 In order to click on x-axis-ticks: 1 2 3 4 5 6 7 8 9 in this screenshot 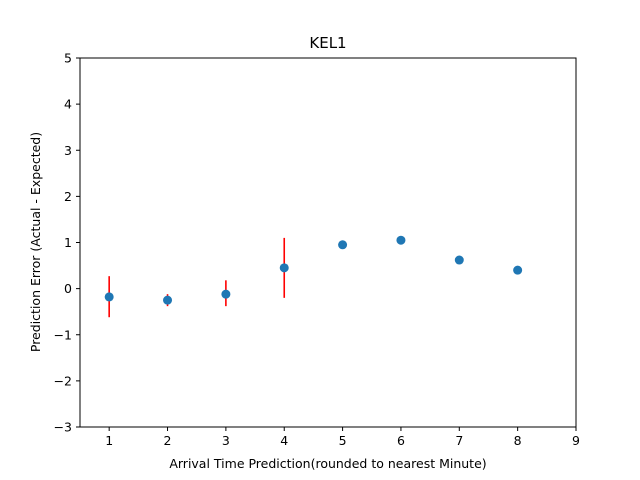, I will do `click(342, 437)`.